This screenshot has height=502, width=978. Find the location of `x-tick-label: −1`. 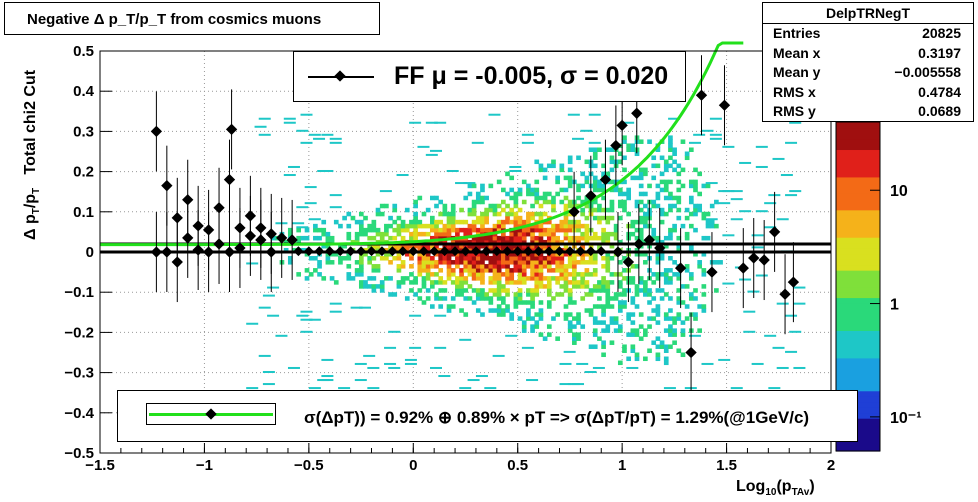

x-tick-label: −1 is located at coordinates (204, 465).